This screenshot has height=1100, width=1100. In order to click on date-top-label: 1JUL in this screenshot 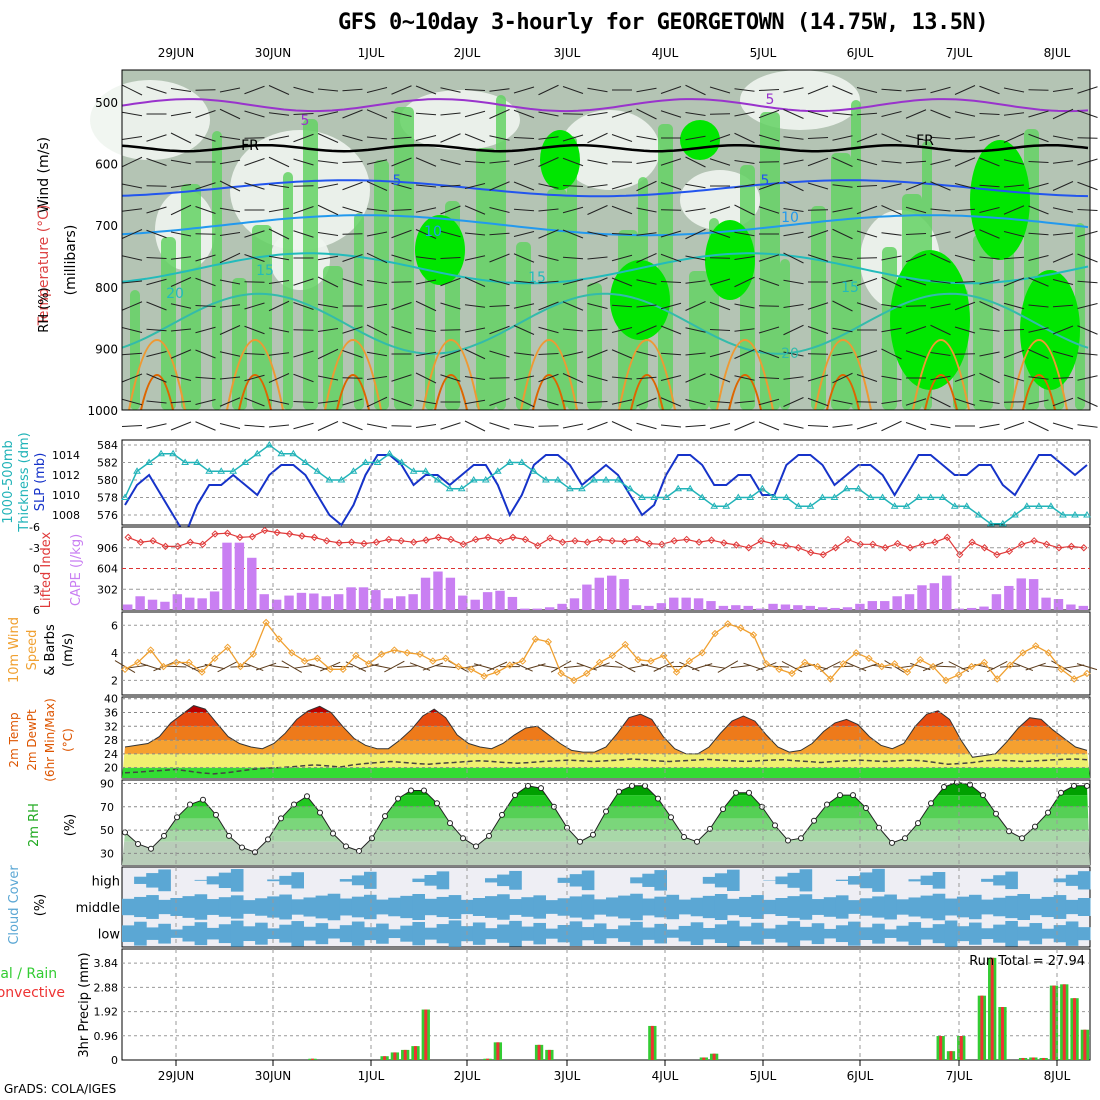, I will do `click(371, 53)`.